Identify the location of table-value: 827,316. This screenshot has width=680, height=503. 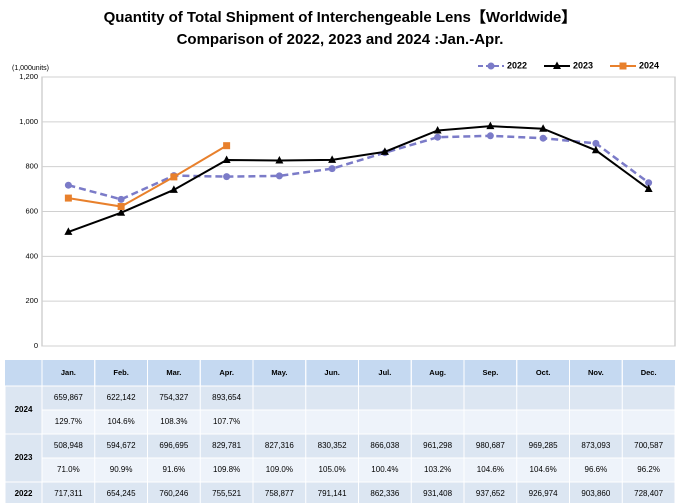
(279, 445).